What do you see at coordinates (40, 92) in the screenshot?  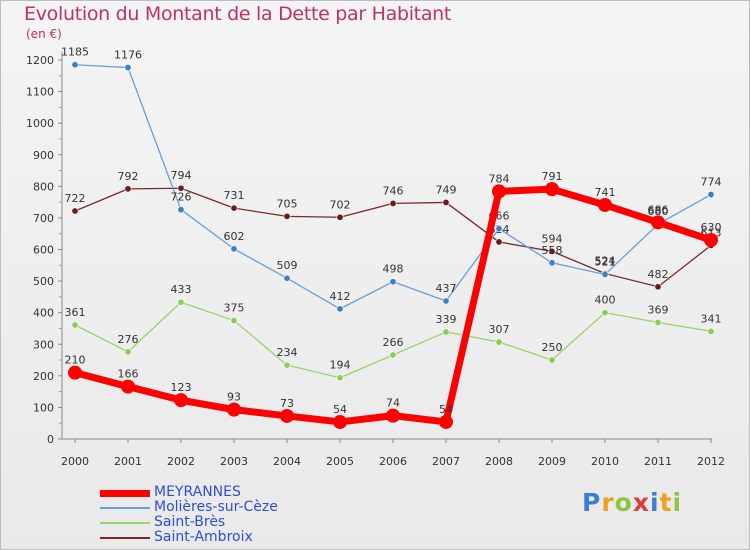 I see `y-tick-label: 1100` at bounding box center [40, 92].